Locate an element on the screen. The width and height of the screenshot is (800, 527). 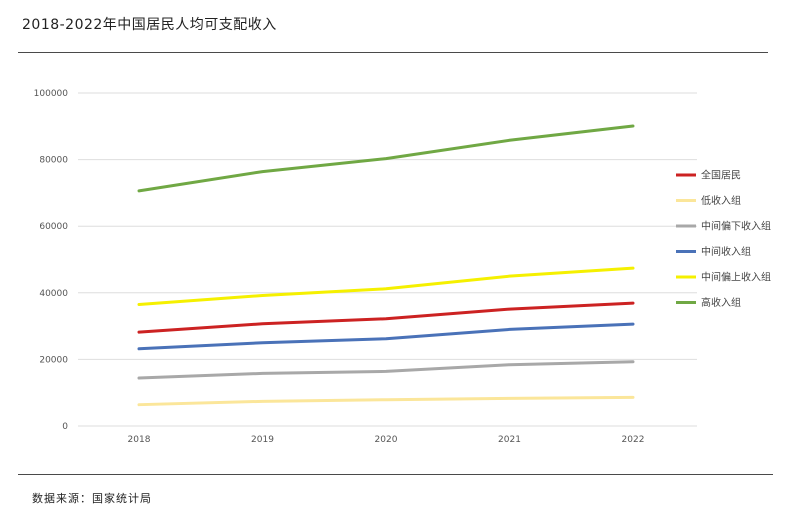
y-tick-label: 20000 is located at coordinates (53, 360).